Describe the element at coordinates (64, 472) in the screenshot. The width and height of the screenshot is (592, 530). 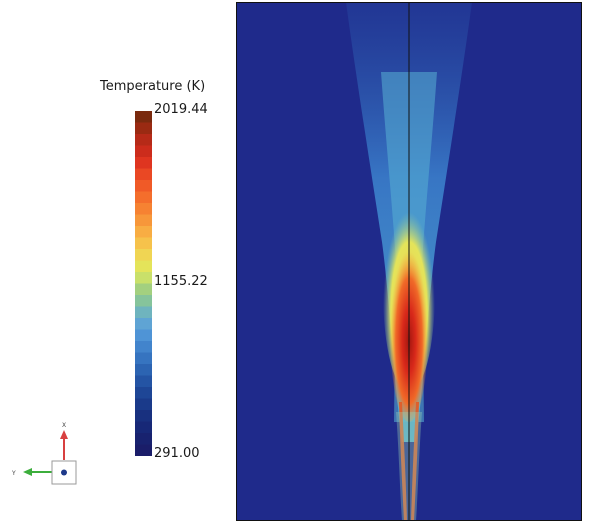
I see `z-axis-dot` at that location.